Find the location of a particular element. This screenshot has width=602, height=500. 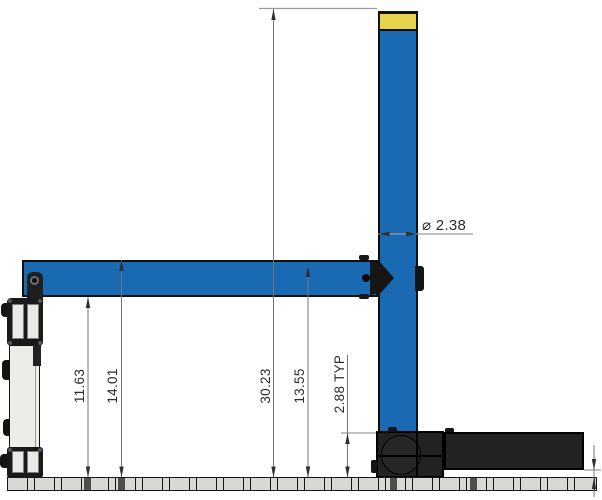

vertical-post is located at coordinates (398, 222).